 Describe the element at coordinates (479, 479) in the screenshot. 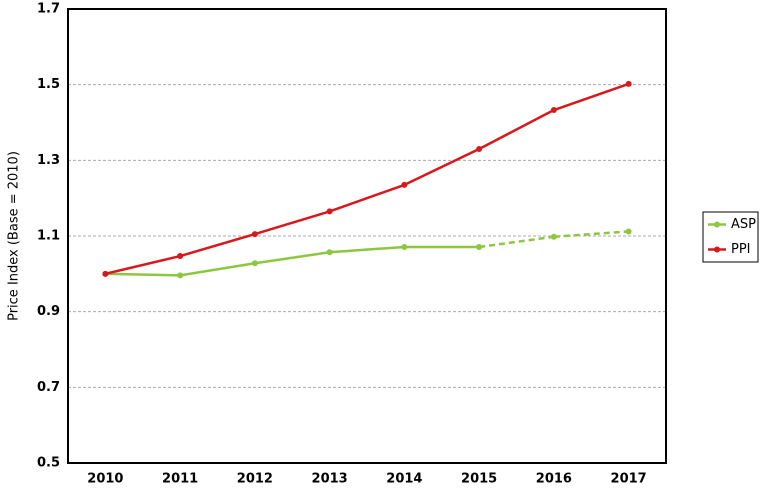

I see `x-tick-label: 2015` at that location.